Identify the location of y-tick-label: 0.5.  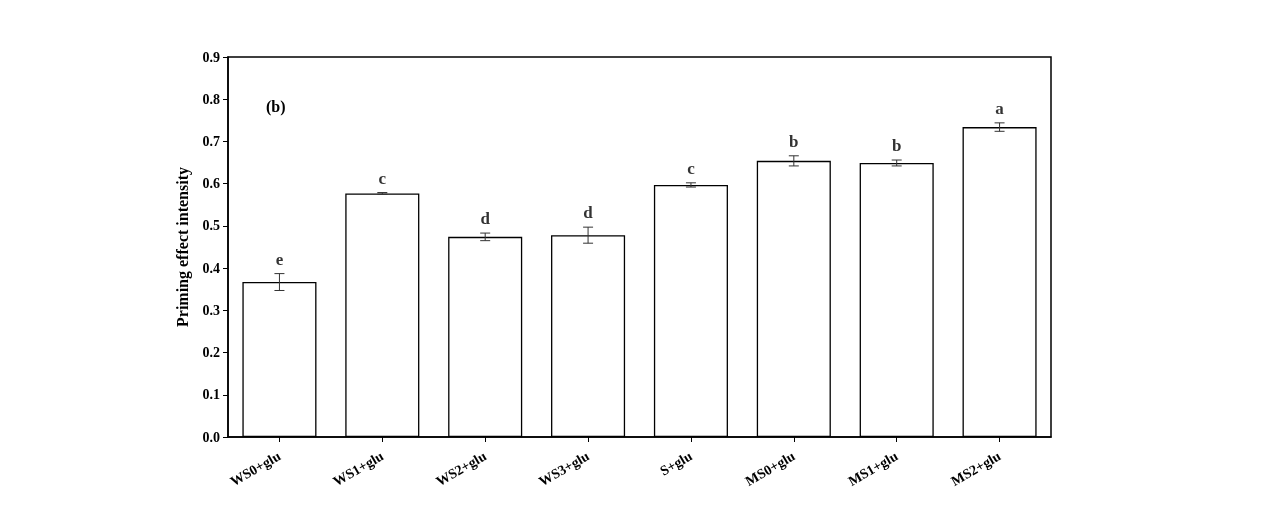
(211, 226).